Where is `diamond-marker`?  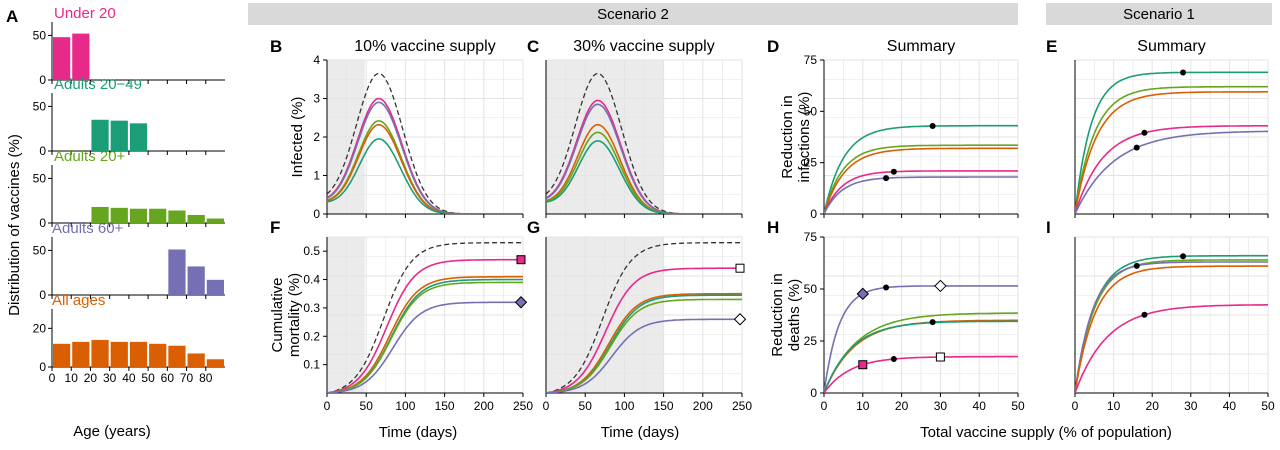
diamond-marker is located at coordinates (863, 294).